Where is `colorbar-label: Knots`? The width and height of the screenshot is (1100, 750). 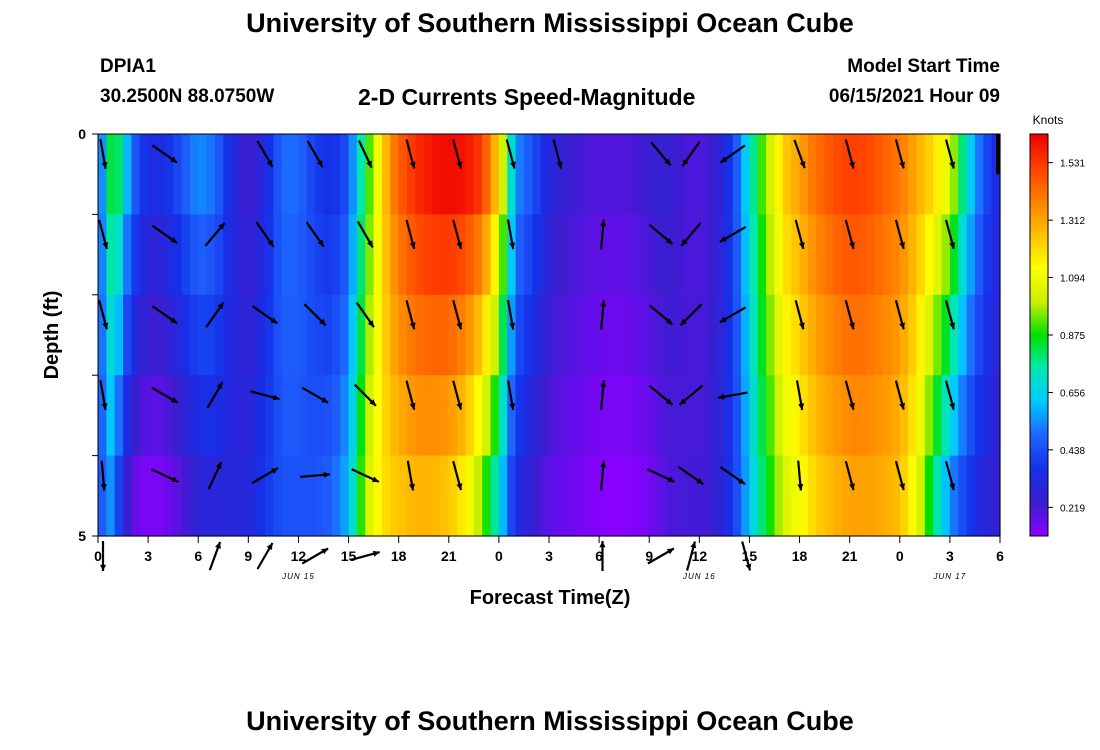
colorbar-label: Knots is located at coordinates (1048, 120).